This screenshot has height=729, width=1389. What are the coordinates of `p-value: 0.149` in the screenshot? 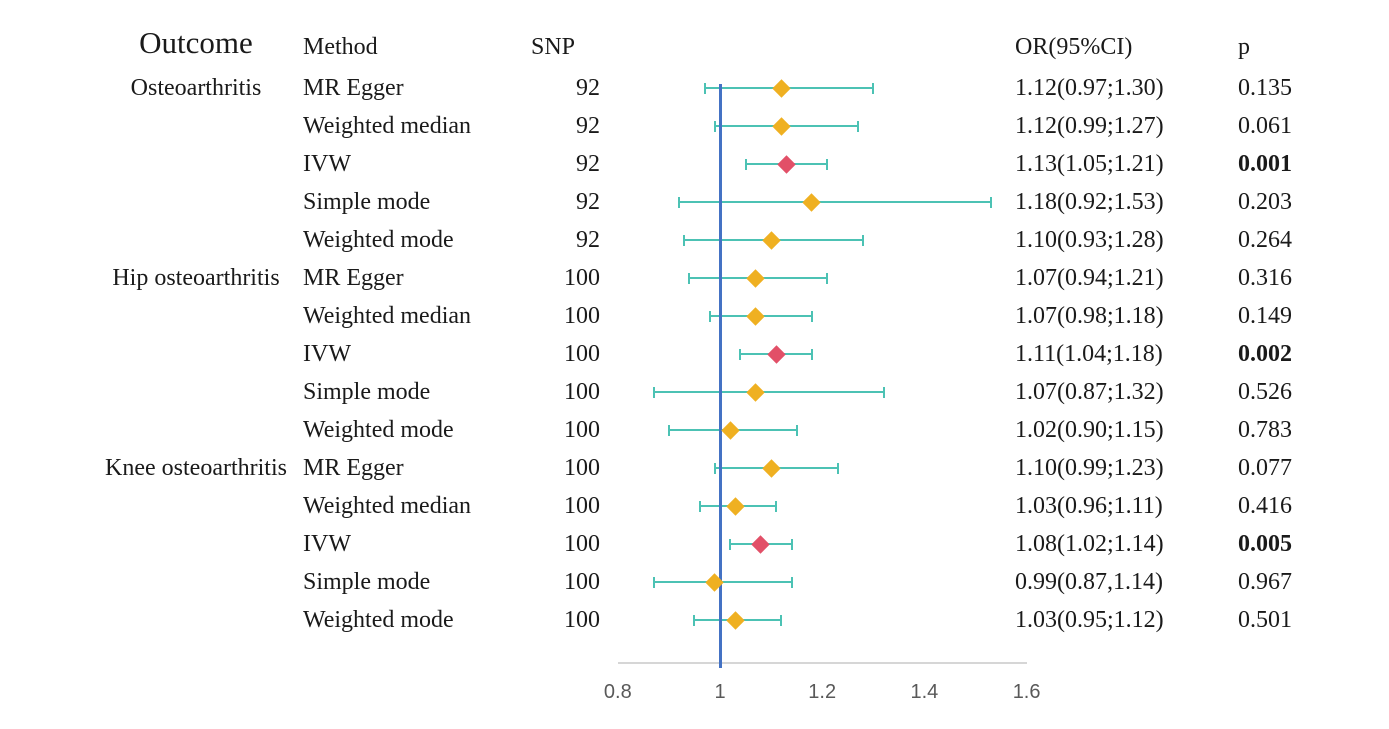 It's located at (1265, 316).